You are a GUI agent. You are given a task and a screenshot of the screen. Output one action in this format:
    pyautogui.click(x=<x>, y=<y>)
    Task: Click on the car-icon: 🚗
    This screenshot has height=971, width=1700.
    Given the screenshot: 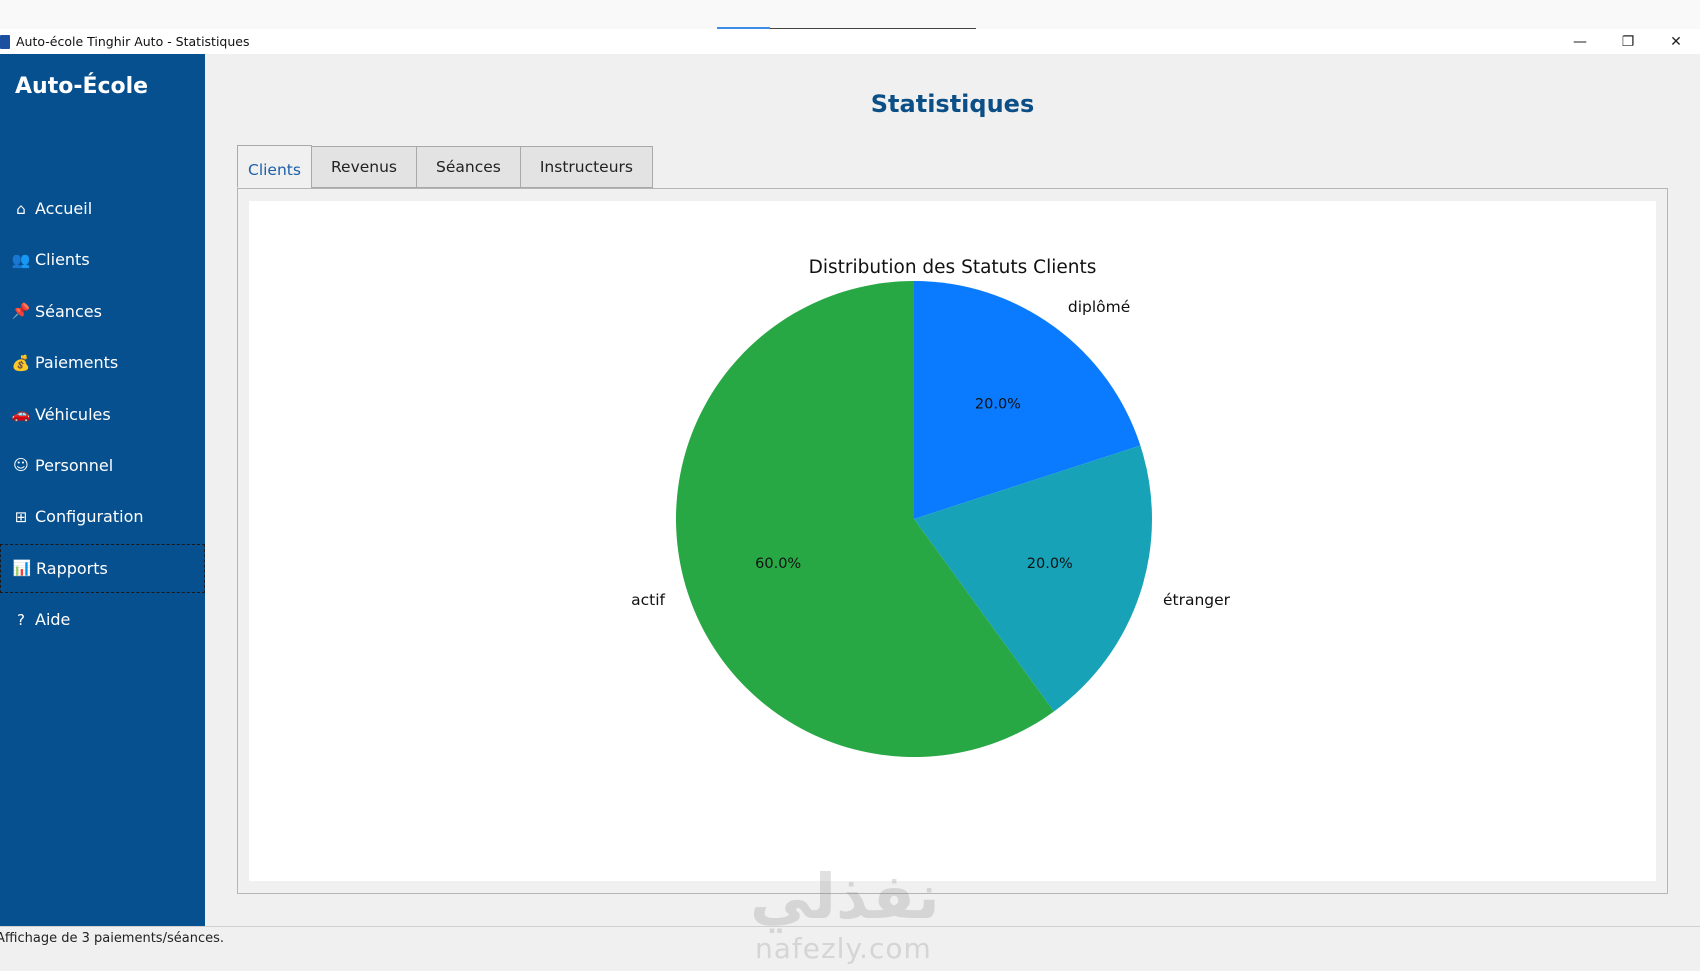 What is the action you would take?
    pyautogui.click(x=21, y=414)
    